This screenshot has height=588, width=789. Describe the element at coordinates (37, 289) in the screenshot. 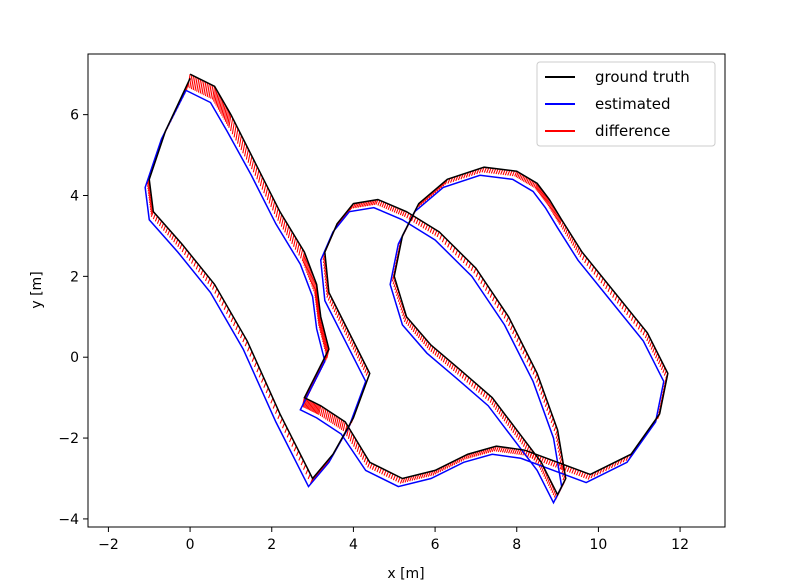

I see `y-axis-label: y [m]` at that location.